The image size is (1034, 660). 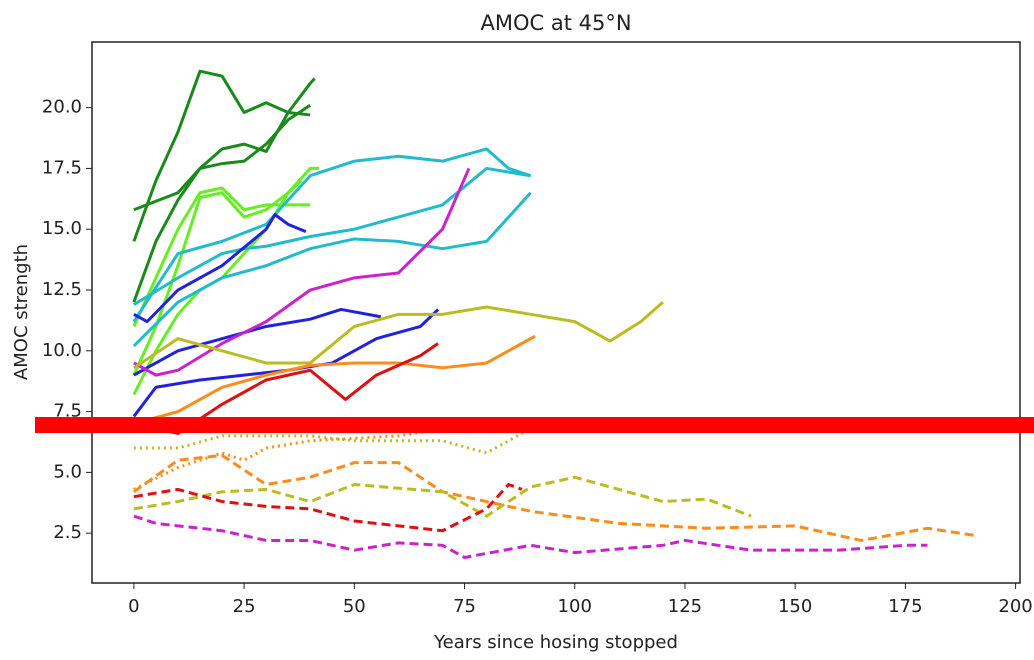 I want to click on y-tick-label: 5.0, so click(x=67, y=471).